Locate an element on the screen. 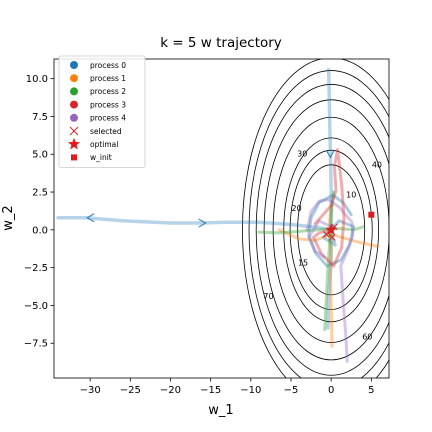 This screenshot has height=432, width=432. legend-entry: process 4 is located at coordinates (98, 118).